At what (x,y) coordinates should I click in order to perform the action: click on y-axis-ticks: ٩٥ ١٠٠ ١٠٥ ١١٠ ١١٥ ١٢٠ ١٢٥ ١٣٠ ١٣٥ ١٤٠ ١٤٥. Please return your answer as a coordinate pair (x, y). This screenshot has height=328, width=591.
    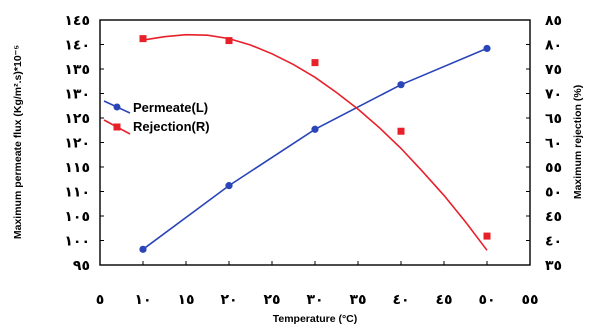
    Looking at the image, I should click on (84, 143).